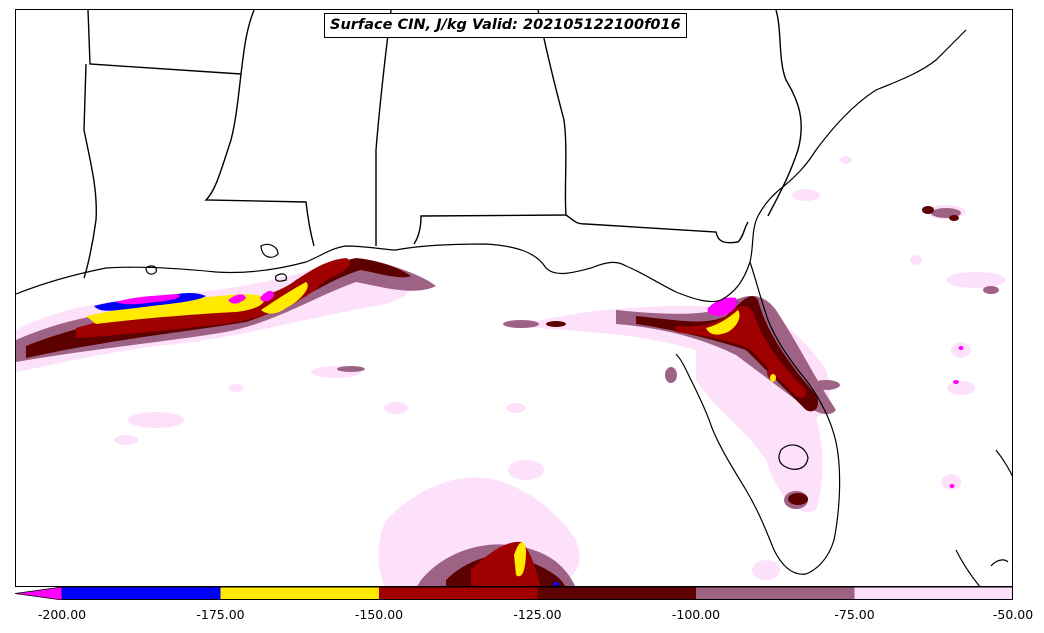 This screenshot has width=1044, height=633. What do you see at coordinates (854, 614) in the screenshot?
I see `colorbar-tick-label: -75.00` at bounding box center [854, 614].